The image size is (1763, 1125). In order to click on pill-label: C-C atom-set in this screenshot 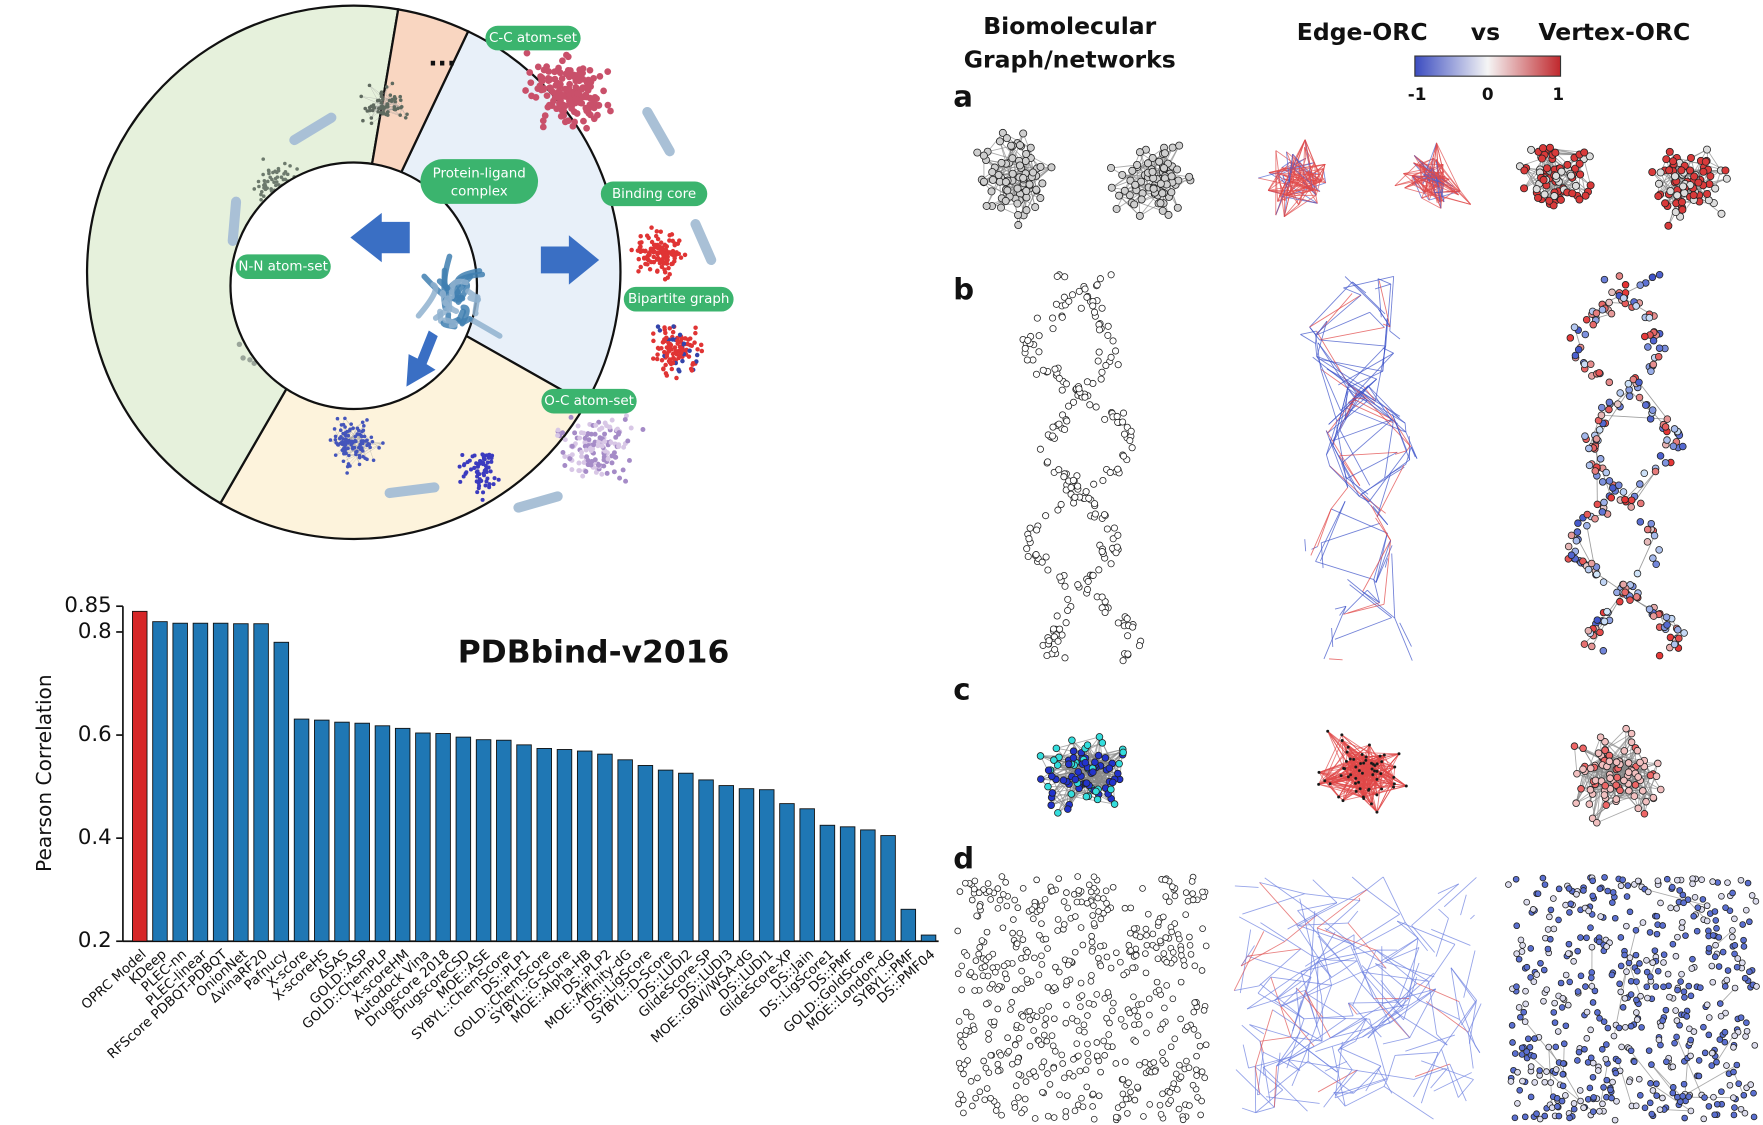, I will do `click(533, 38)`.